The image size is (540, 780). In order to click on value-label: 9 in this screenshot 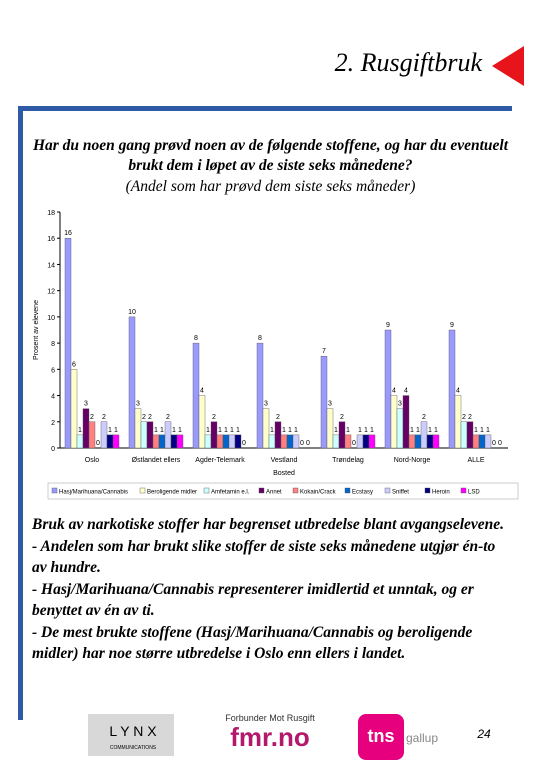, I will do `click(452, 325)`.